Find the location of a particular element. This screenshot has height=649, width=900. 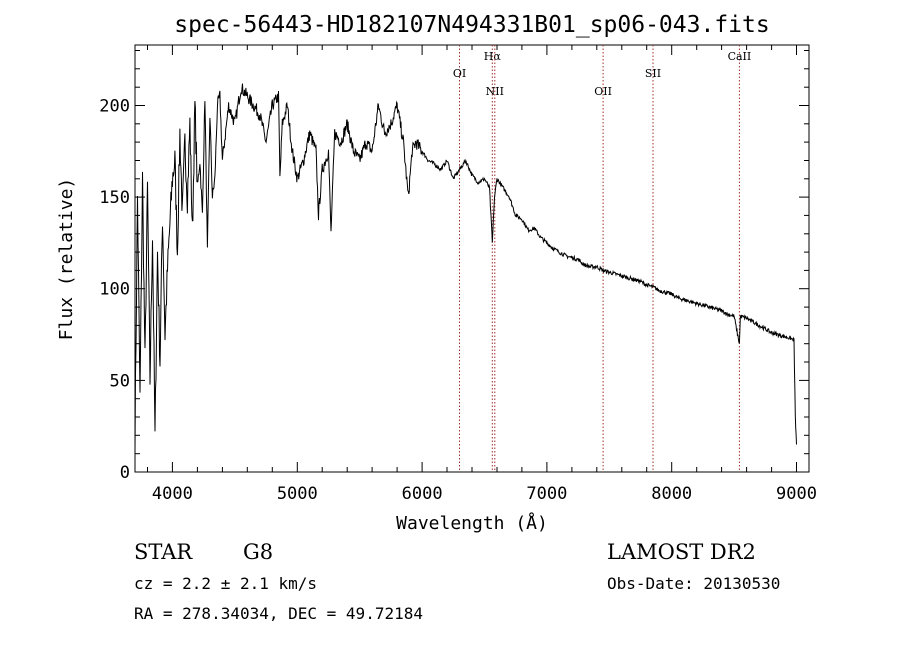

x-tick-label: 5000 is located at coordinates (297, 494).